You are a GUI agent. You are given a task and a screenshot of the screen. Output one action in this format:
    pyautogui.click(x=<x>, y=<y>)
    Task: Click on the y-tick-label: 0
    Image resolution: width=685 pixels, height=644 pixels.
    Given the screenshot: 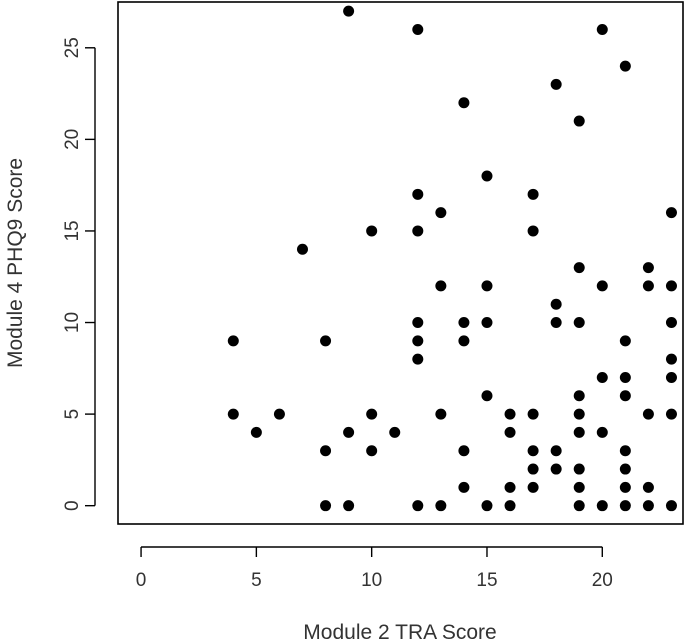 What is the action you would take?
    pyautogui.click(x=72, y=505)
    